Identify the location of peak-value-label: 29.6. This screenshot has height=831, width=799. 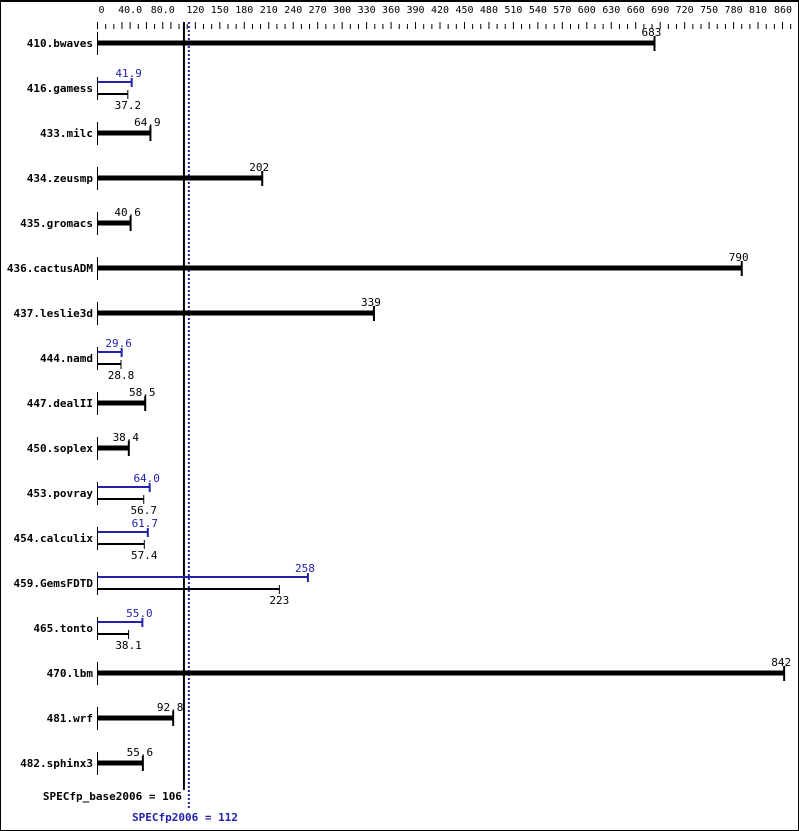
(118, 343).